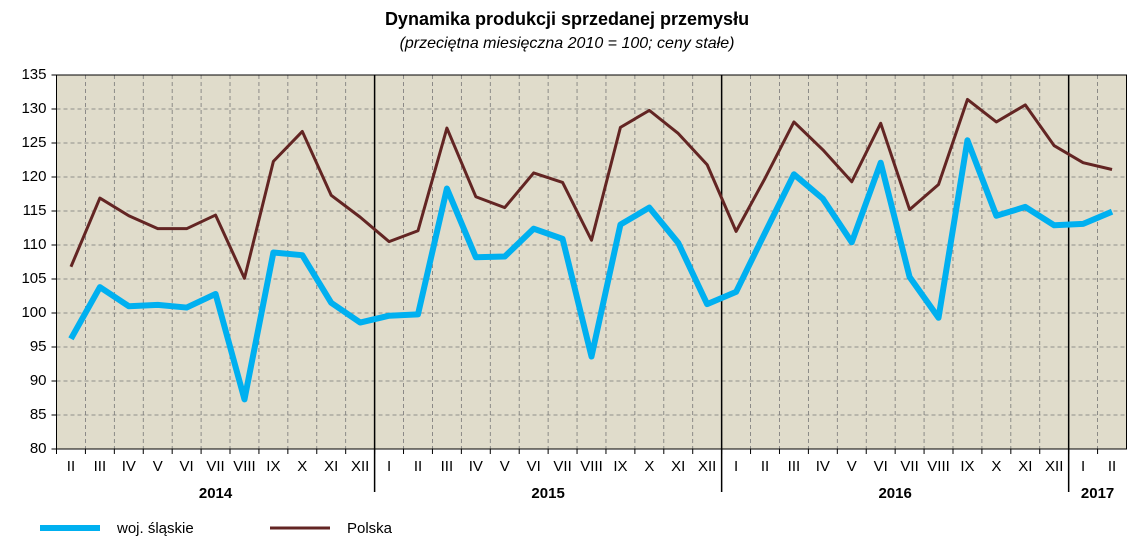 The width and height of the screenshot is (1134, 538). Describe the element at coordinates (38, 346) in the screenshot. I see `y-tick-label: 95` at that location.